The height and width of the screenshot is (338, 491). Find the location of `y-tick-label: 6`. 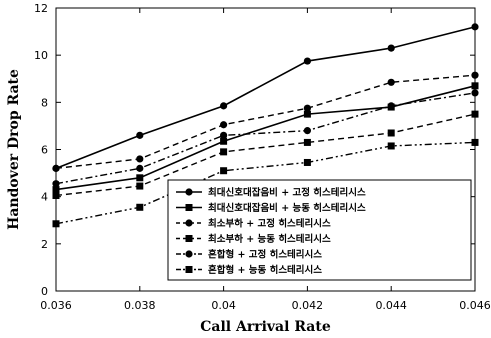

y-tick-label: 6 is located at coordinates (44, 150).